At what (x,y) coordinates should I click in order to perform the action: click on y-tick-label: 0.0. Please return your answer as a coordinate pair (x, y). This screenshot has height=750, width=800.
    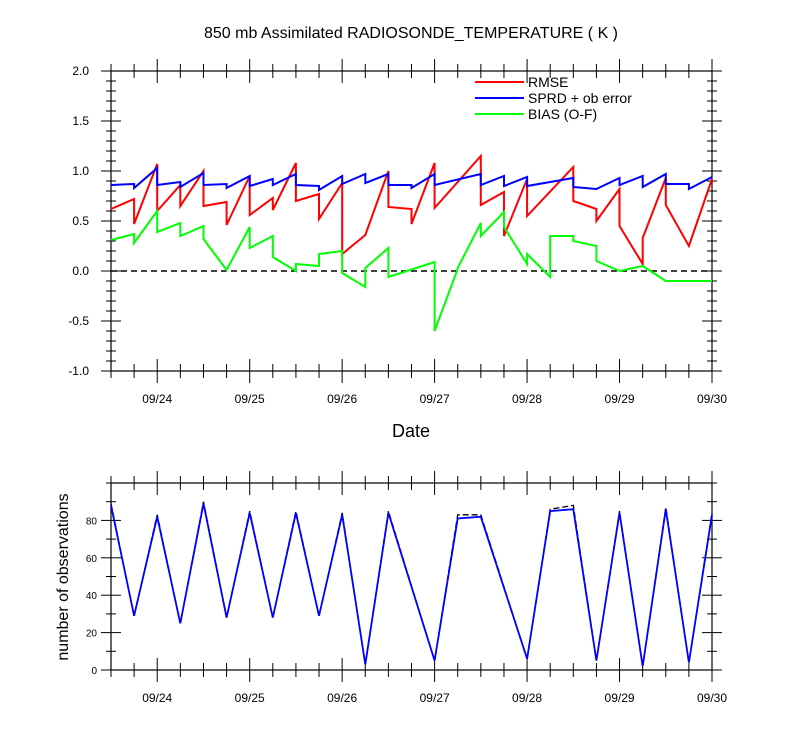
    Looking at the image, I should click on (80, 271).